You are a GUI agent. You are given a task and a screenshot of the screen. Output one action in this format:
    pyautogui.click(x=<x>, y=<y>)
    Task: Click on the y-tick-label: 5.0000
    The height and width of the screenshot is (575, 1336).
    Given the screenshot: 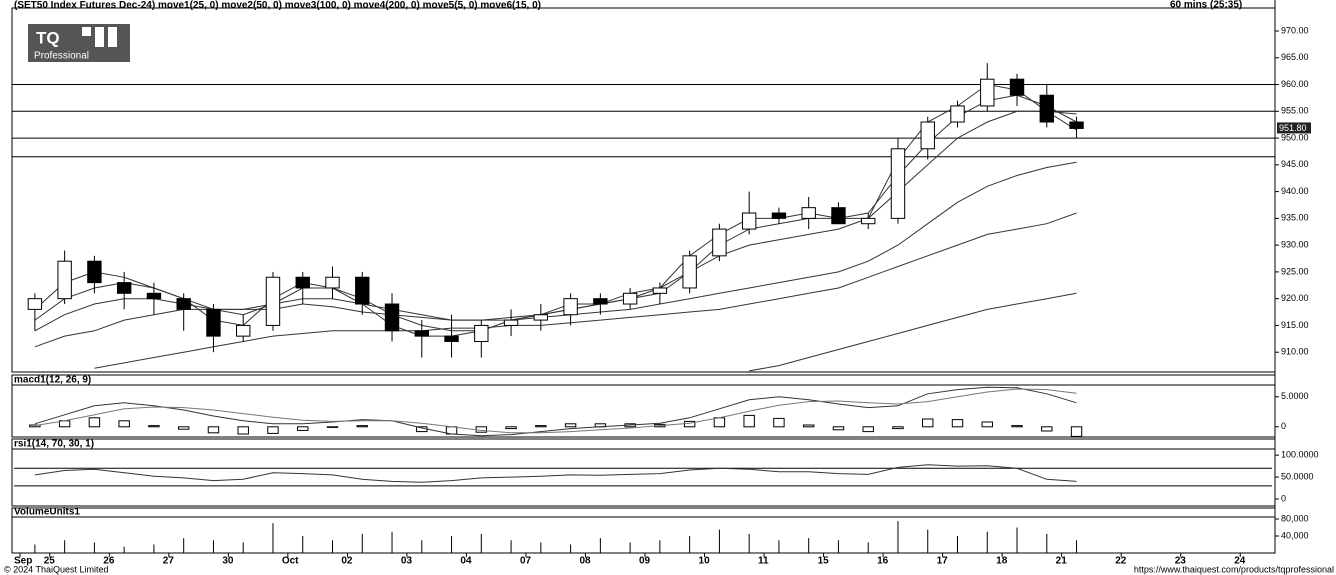 What is the action you would take?
    pyautogui.click(x=1295, y=396)
    